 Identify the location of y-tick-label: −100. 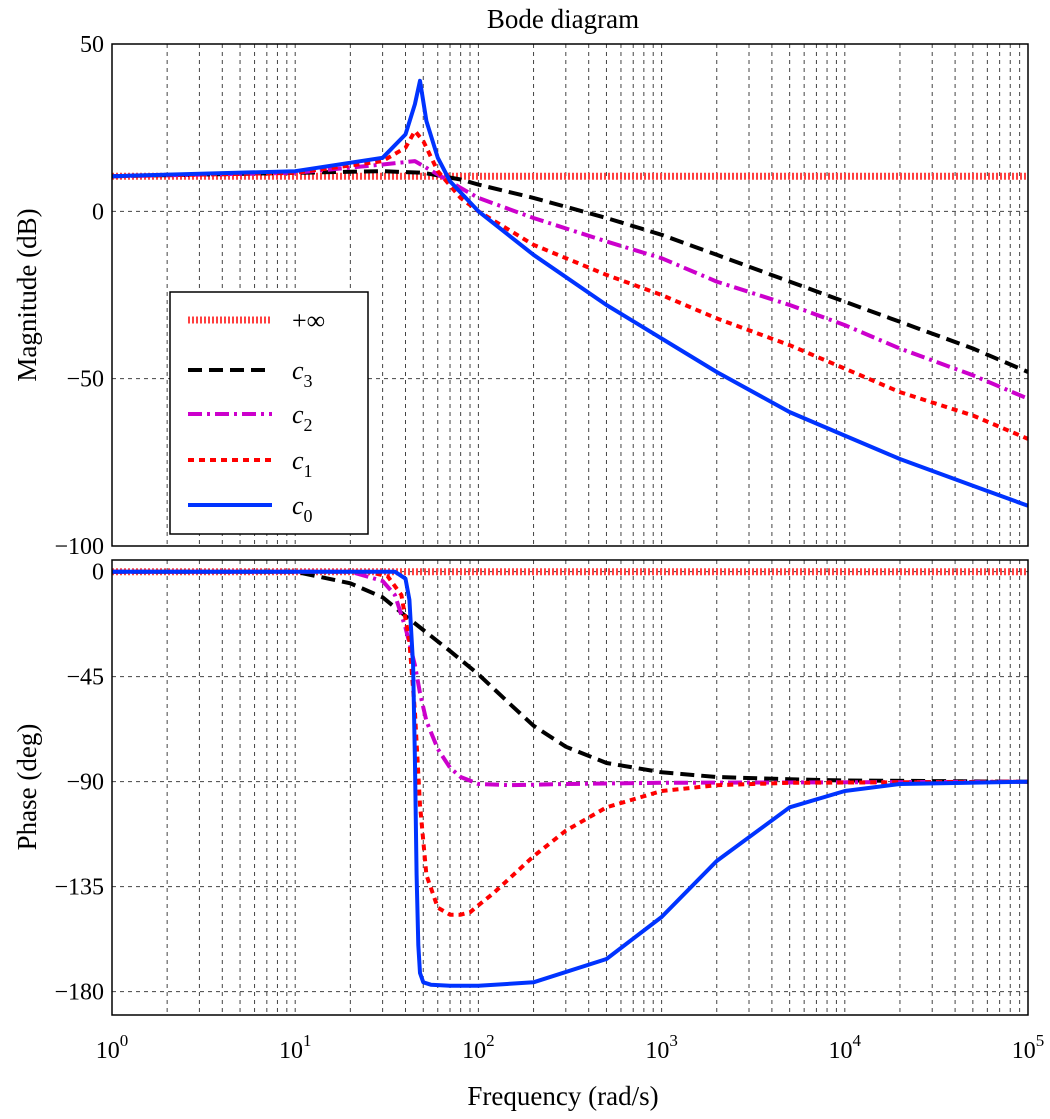
(79, 547).